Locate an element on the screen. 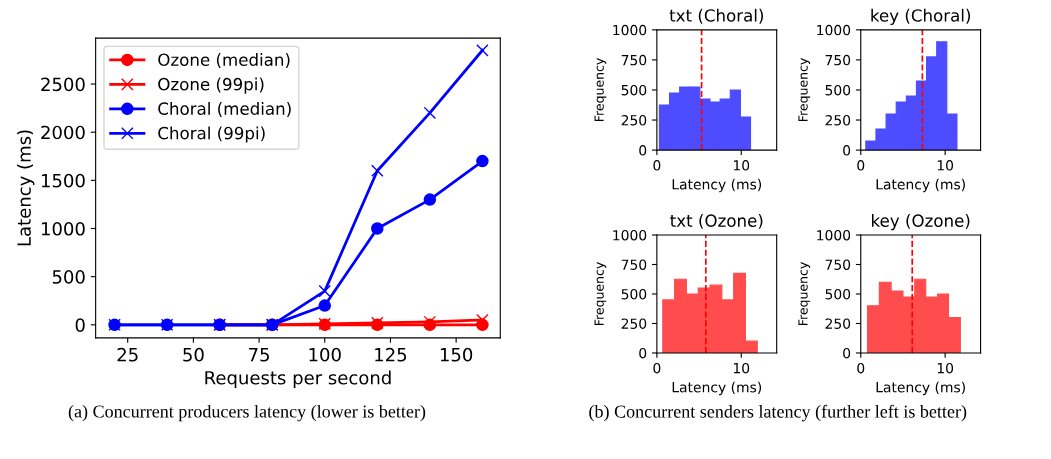 This screenshot has width=1051, height=459. x-tick-label: 50 is located at coordinates (193, 354).